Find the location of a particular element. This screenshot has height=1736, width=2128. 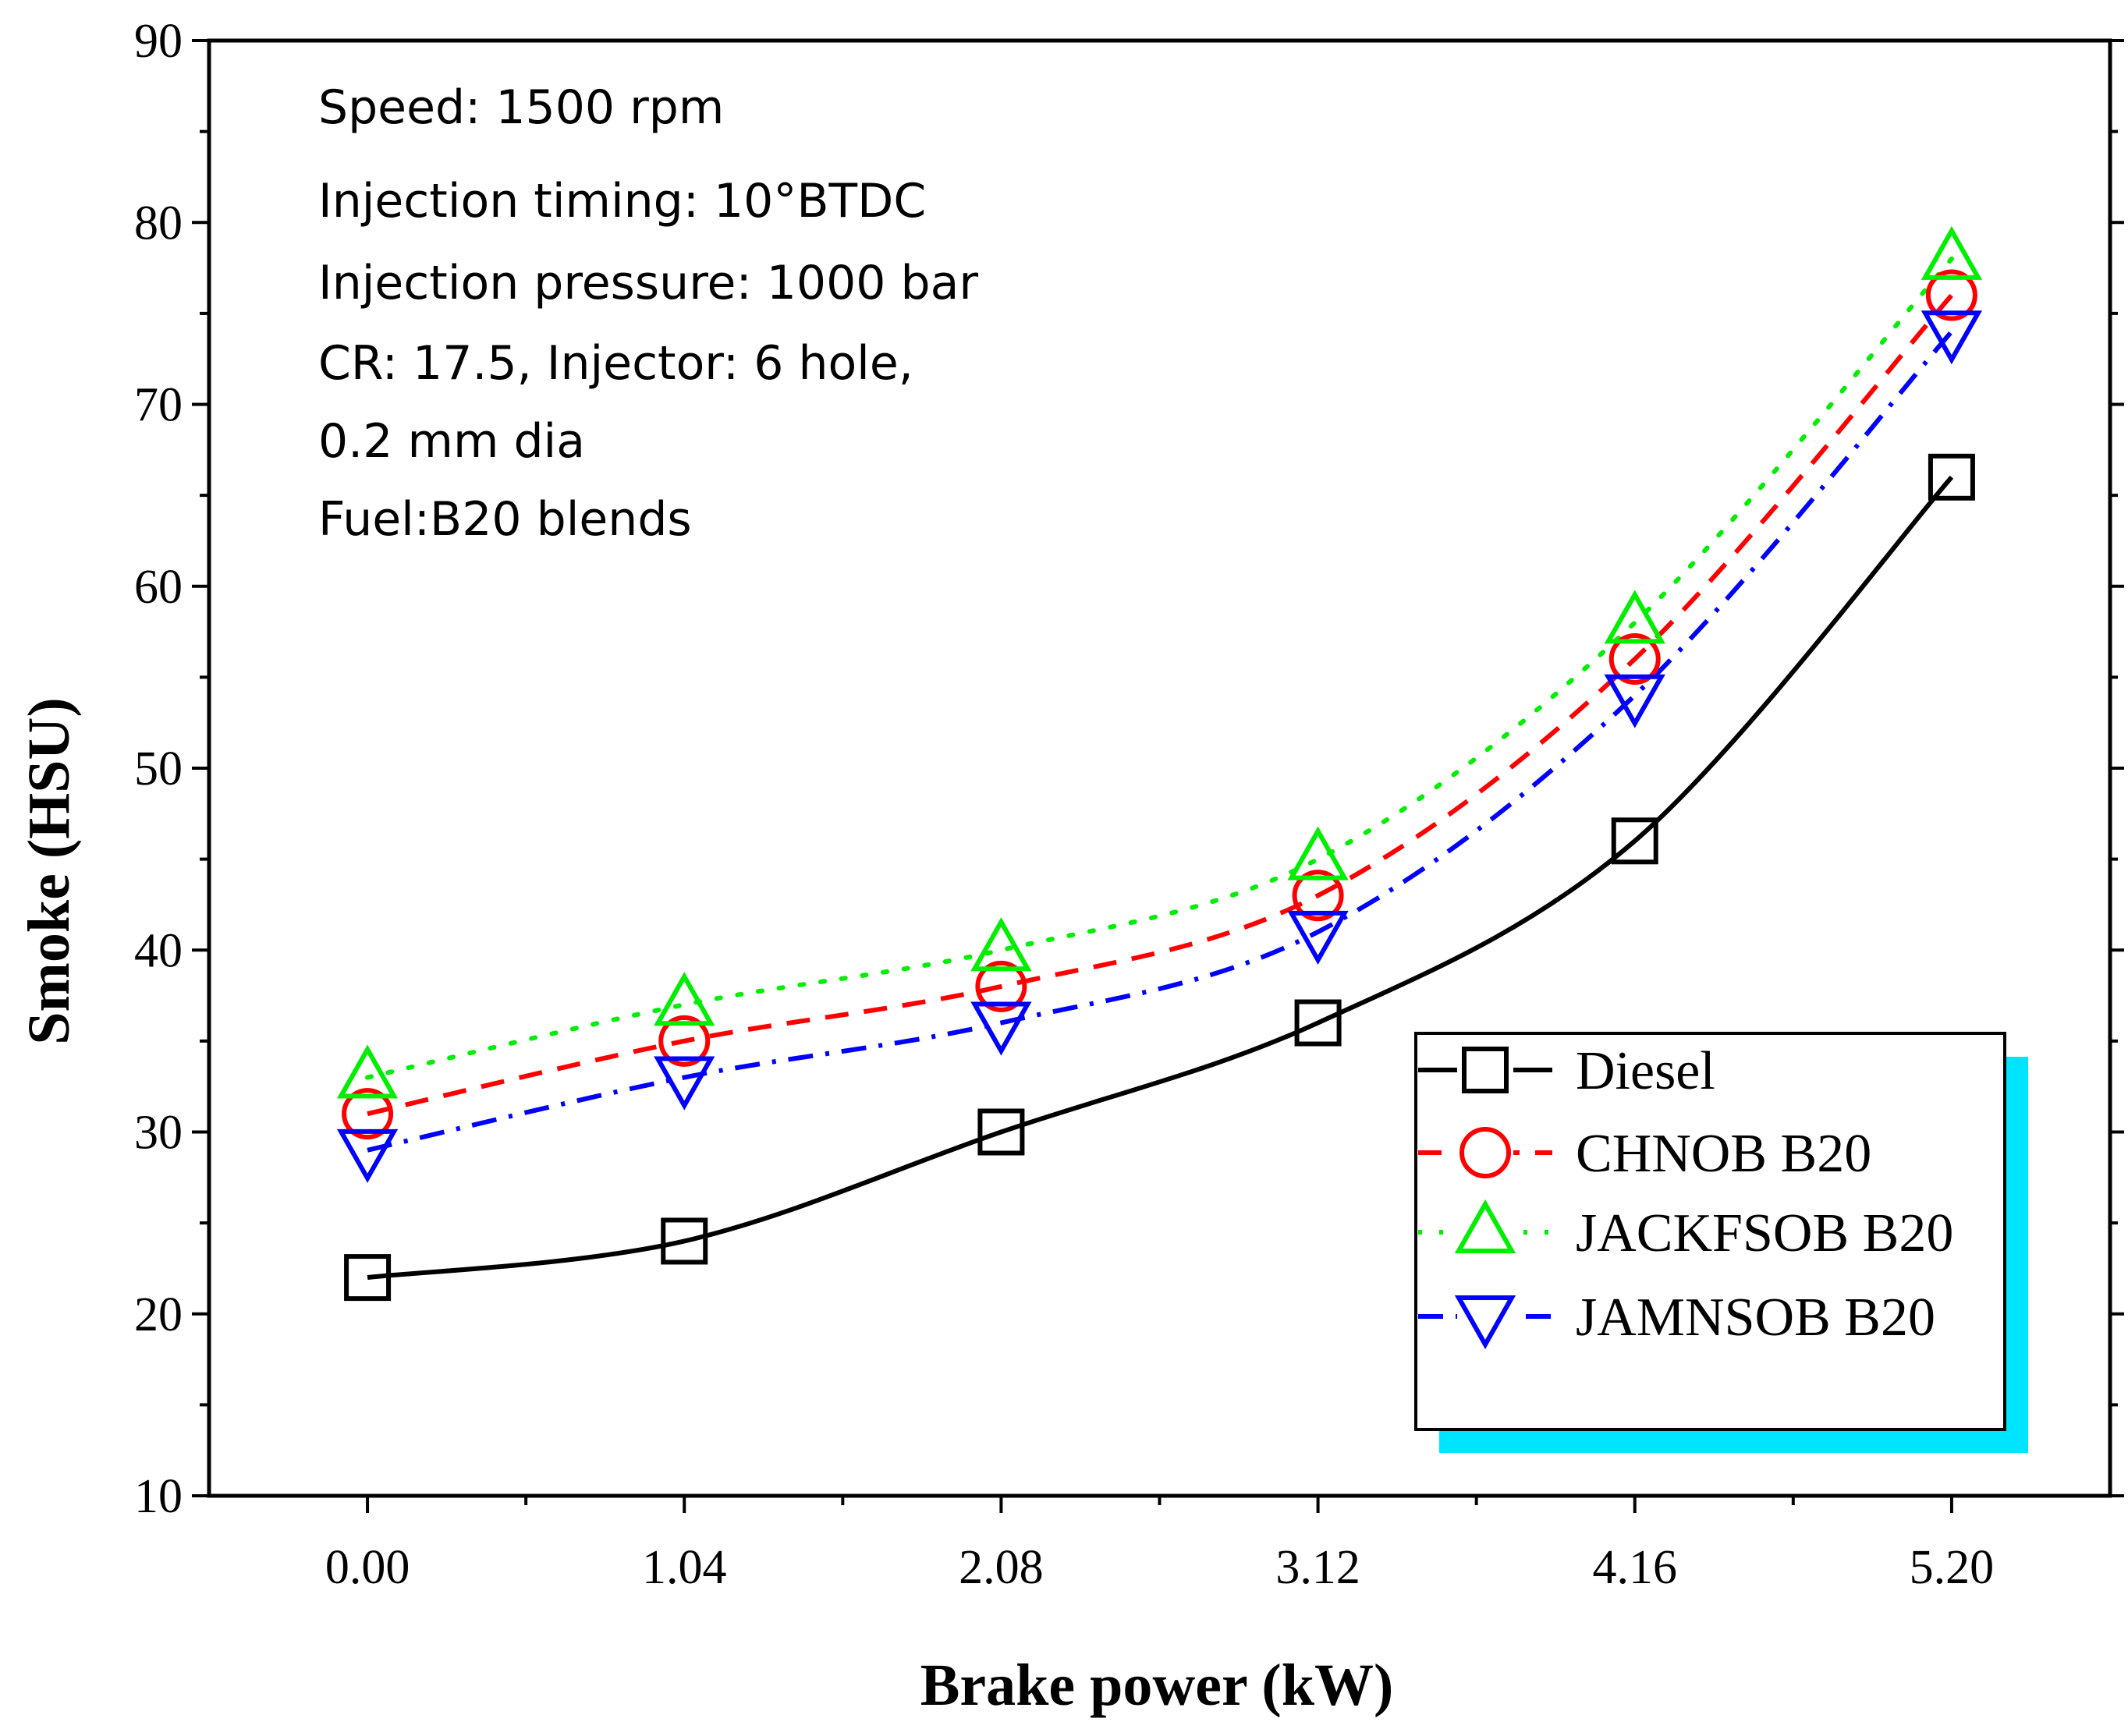

legend-marker-diesel is located at coordinates (1485, 1070).